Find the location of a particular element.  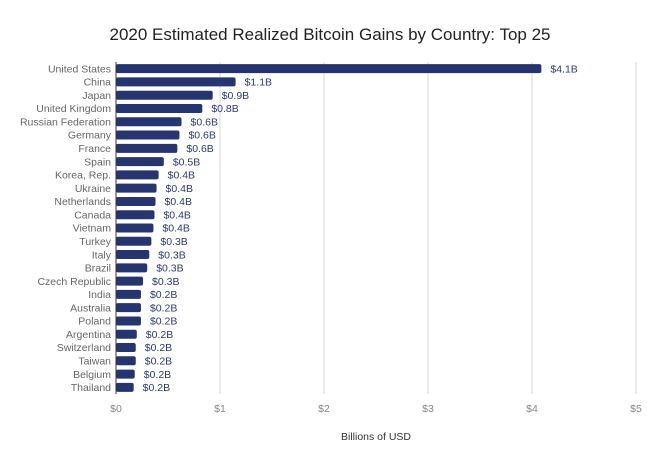

x-tick-label: $4 is located at coordinates (532, 409).